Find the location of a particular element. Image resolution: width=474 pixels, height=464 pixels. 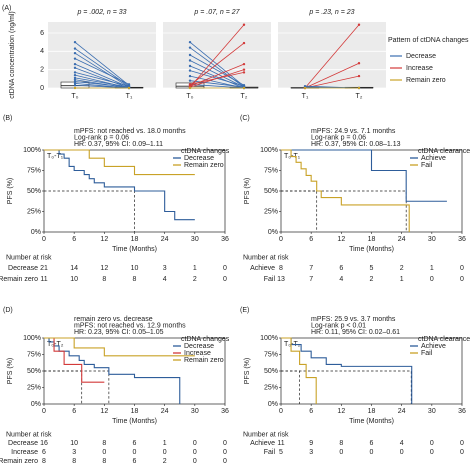

risk-count: 7 is located at coordinates (311, 268).